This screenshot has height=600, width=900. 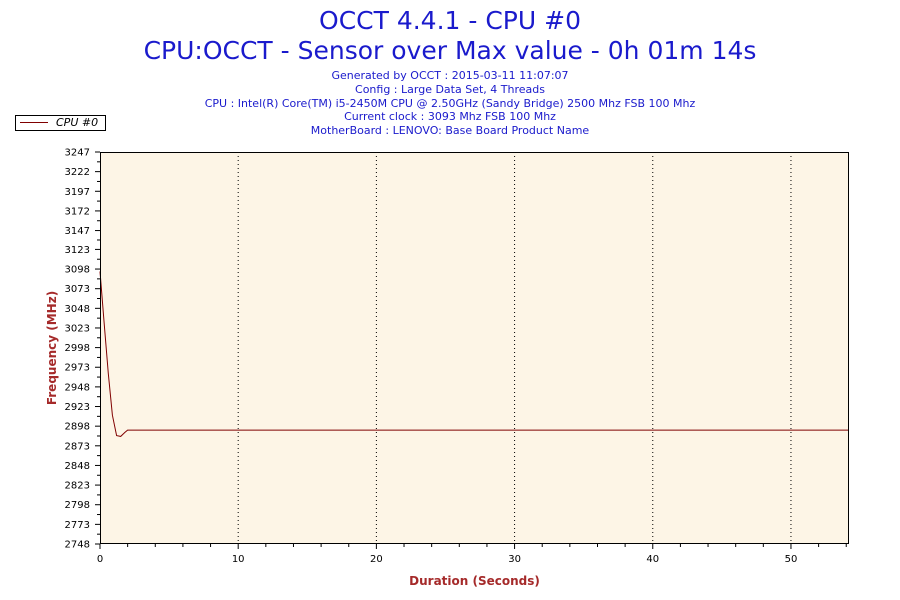 I want to click on legend: CPU #0, so click(x=60, y=123).